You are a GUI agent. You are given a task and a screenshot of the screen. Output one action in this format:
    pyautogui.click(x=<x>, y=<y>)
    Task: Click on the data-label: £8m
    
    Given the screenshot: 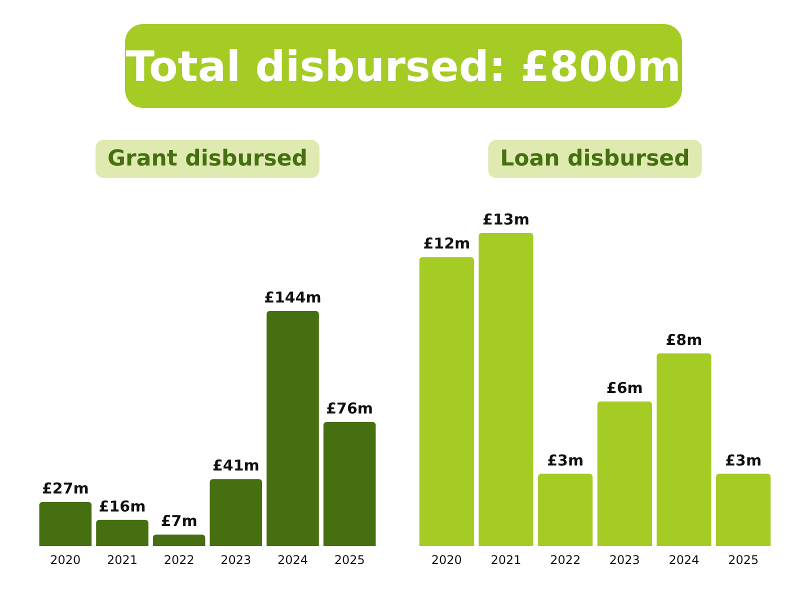 What is the action you would take?
    pyautogui.click(x=684, y=339)
    